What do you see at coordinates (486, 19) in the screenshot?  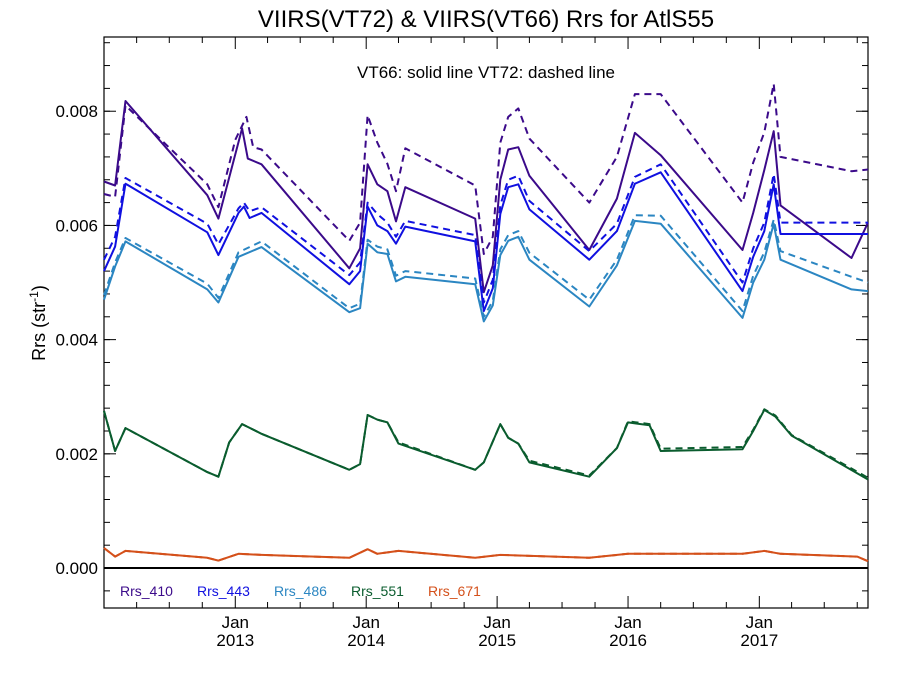 I see `chart-title: VIIRS(VT72) & VIIRS(VT66) Rrs for AtlS55` at bounding box center [486, 19].